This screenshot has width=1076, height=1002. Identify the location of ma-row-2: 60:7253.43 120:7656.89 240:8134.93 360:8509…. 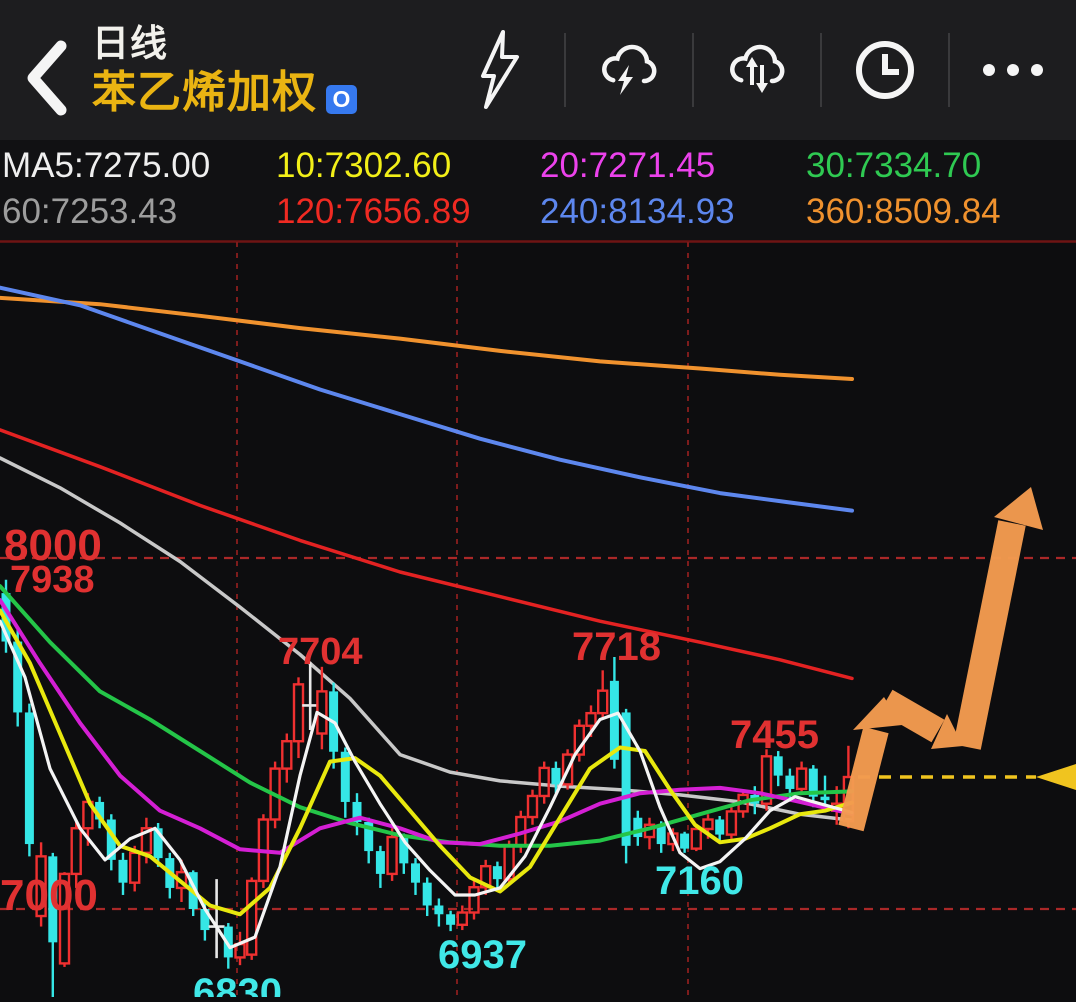
(538, 214).